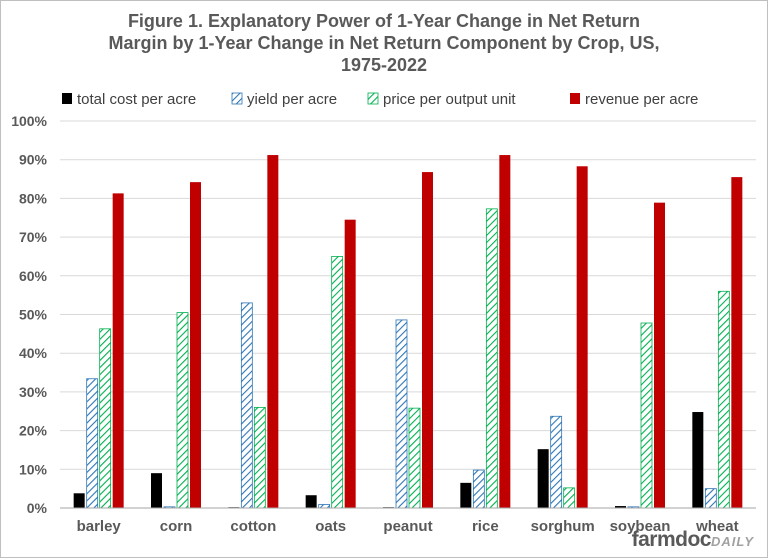  Describe the element at coordinates (253, 526) in the screenshot. I see `x-category-label: cotton` at that location.